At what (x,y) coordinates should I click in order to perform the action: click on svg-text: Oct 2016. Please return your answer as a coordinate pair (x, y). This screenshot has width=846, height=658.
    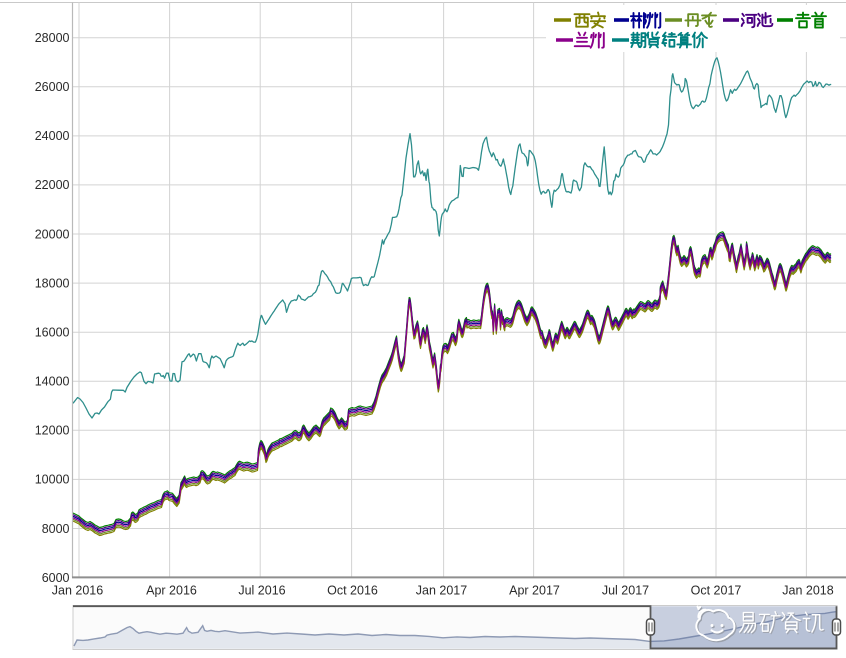
    Looking at the image, I should click on (352, 591).